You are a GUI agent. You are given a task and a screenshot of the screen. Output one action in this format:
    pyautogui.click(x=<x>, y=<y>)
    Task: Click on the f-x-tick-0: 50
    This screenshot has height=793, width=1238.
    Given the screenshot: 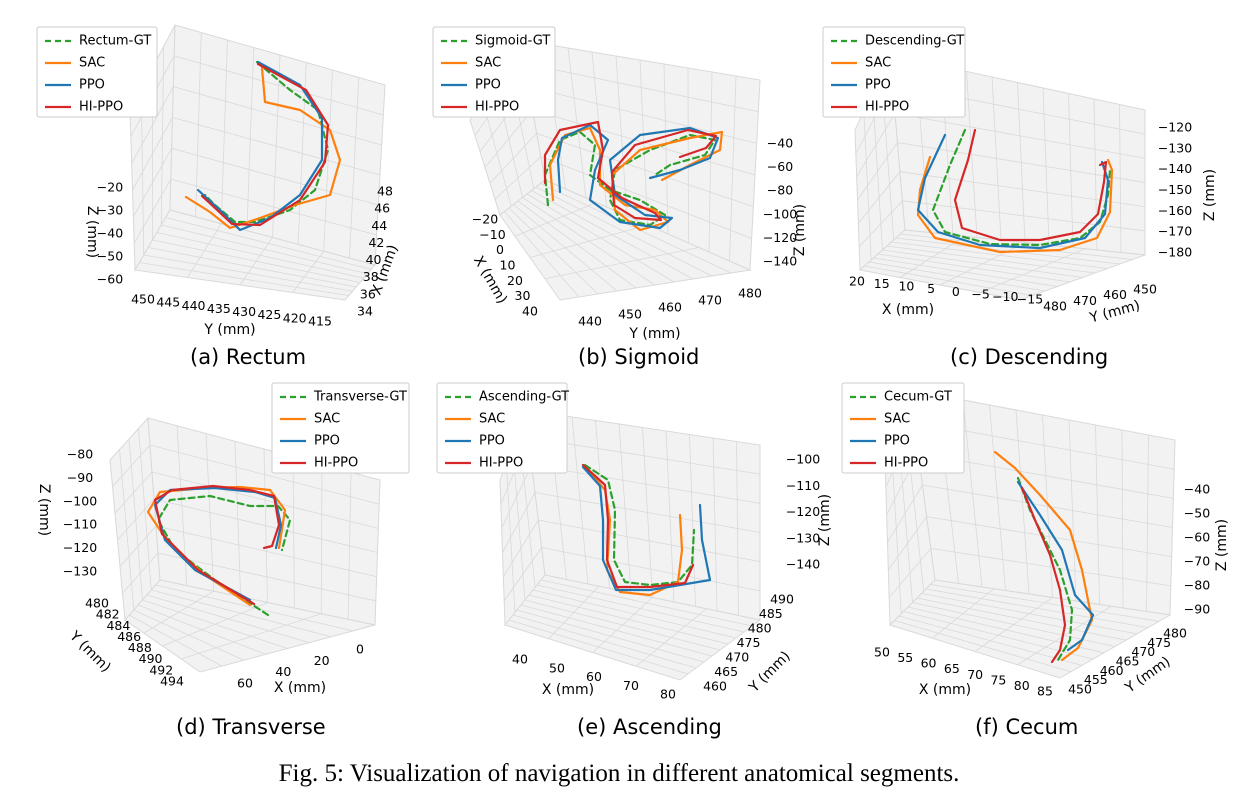 What is the action you would take?
    pyautogui.click(x=882, y=652)
    